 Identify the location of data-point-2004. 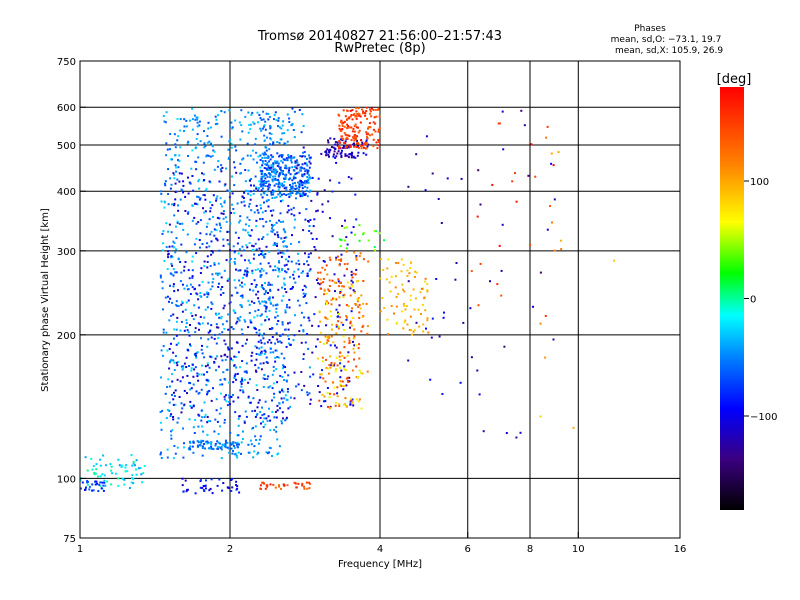
(295, 161).